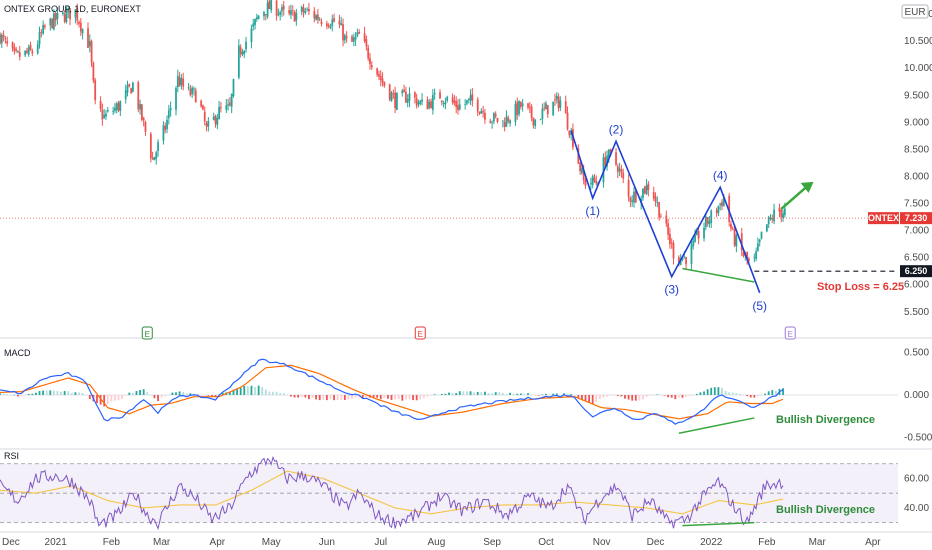 Image resolution: width=932 pixels, height=550 pixels. Describe the element at coordinates (807, 187) in the screenshot. I see `target-arrow-head` at that location.